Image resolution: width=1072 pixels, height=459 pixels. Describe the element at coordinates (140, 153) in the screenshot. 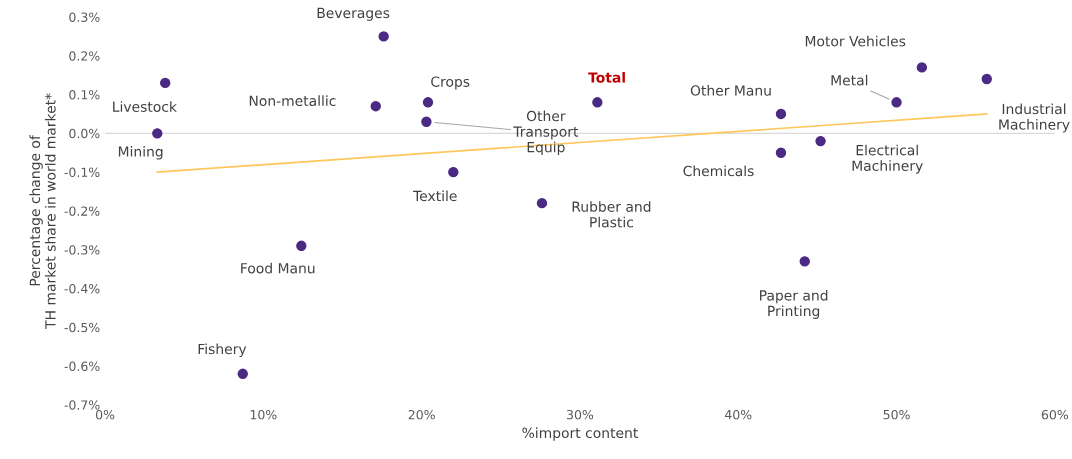

I see `annotation: Mining` at that location.